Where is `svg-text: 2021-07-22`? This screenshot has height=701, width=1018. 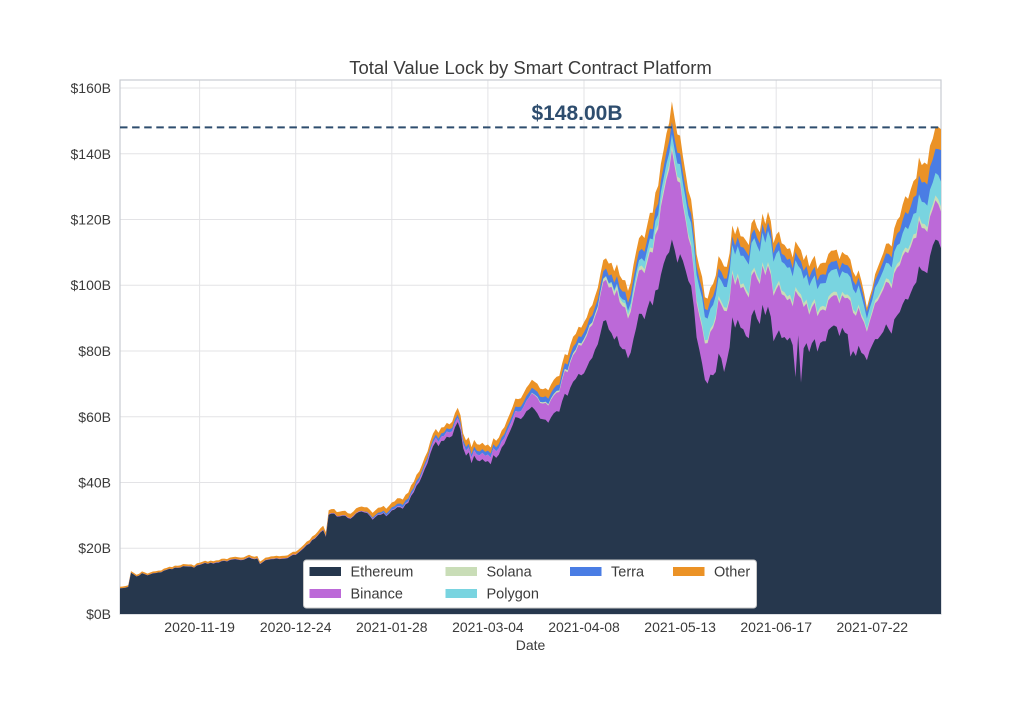 svg-text: 2021-07-22 is located at coordinates (872, 627).